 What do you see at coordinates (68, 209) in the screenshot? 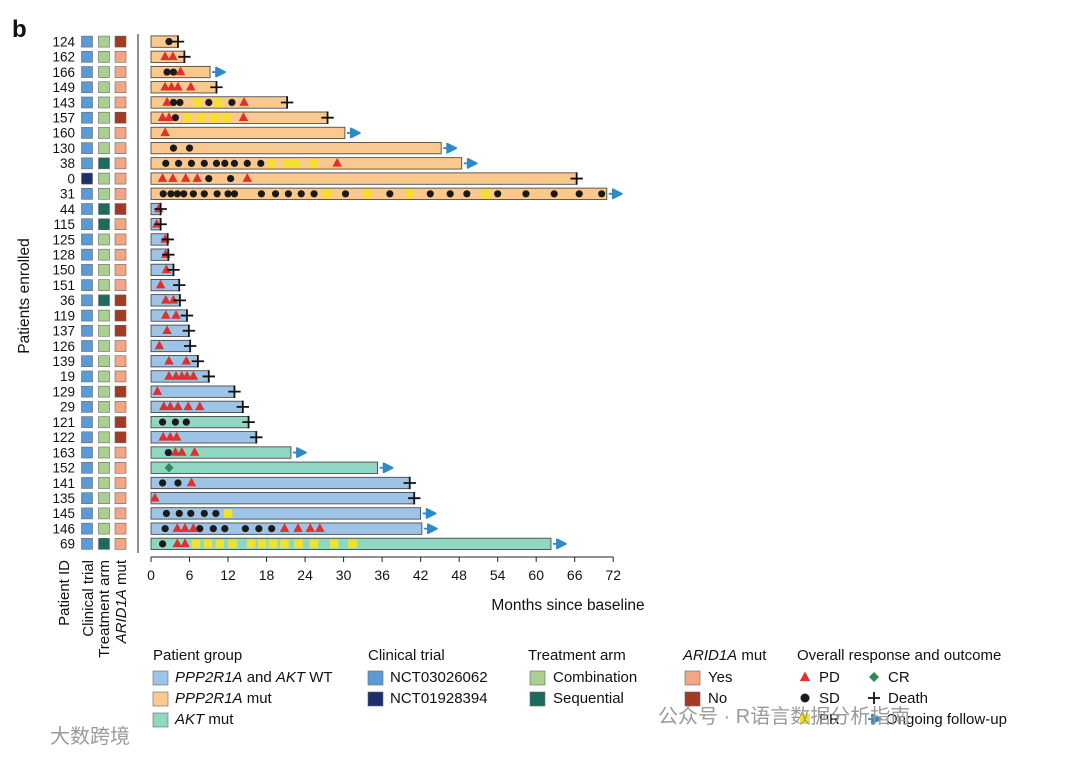
I see `patient-id-label: 44` at bounding box center [68, 209].